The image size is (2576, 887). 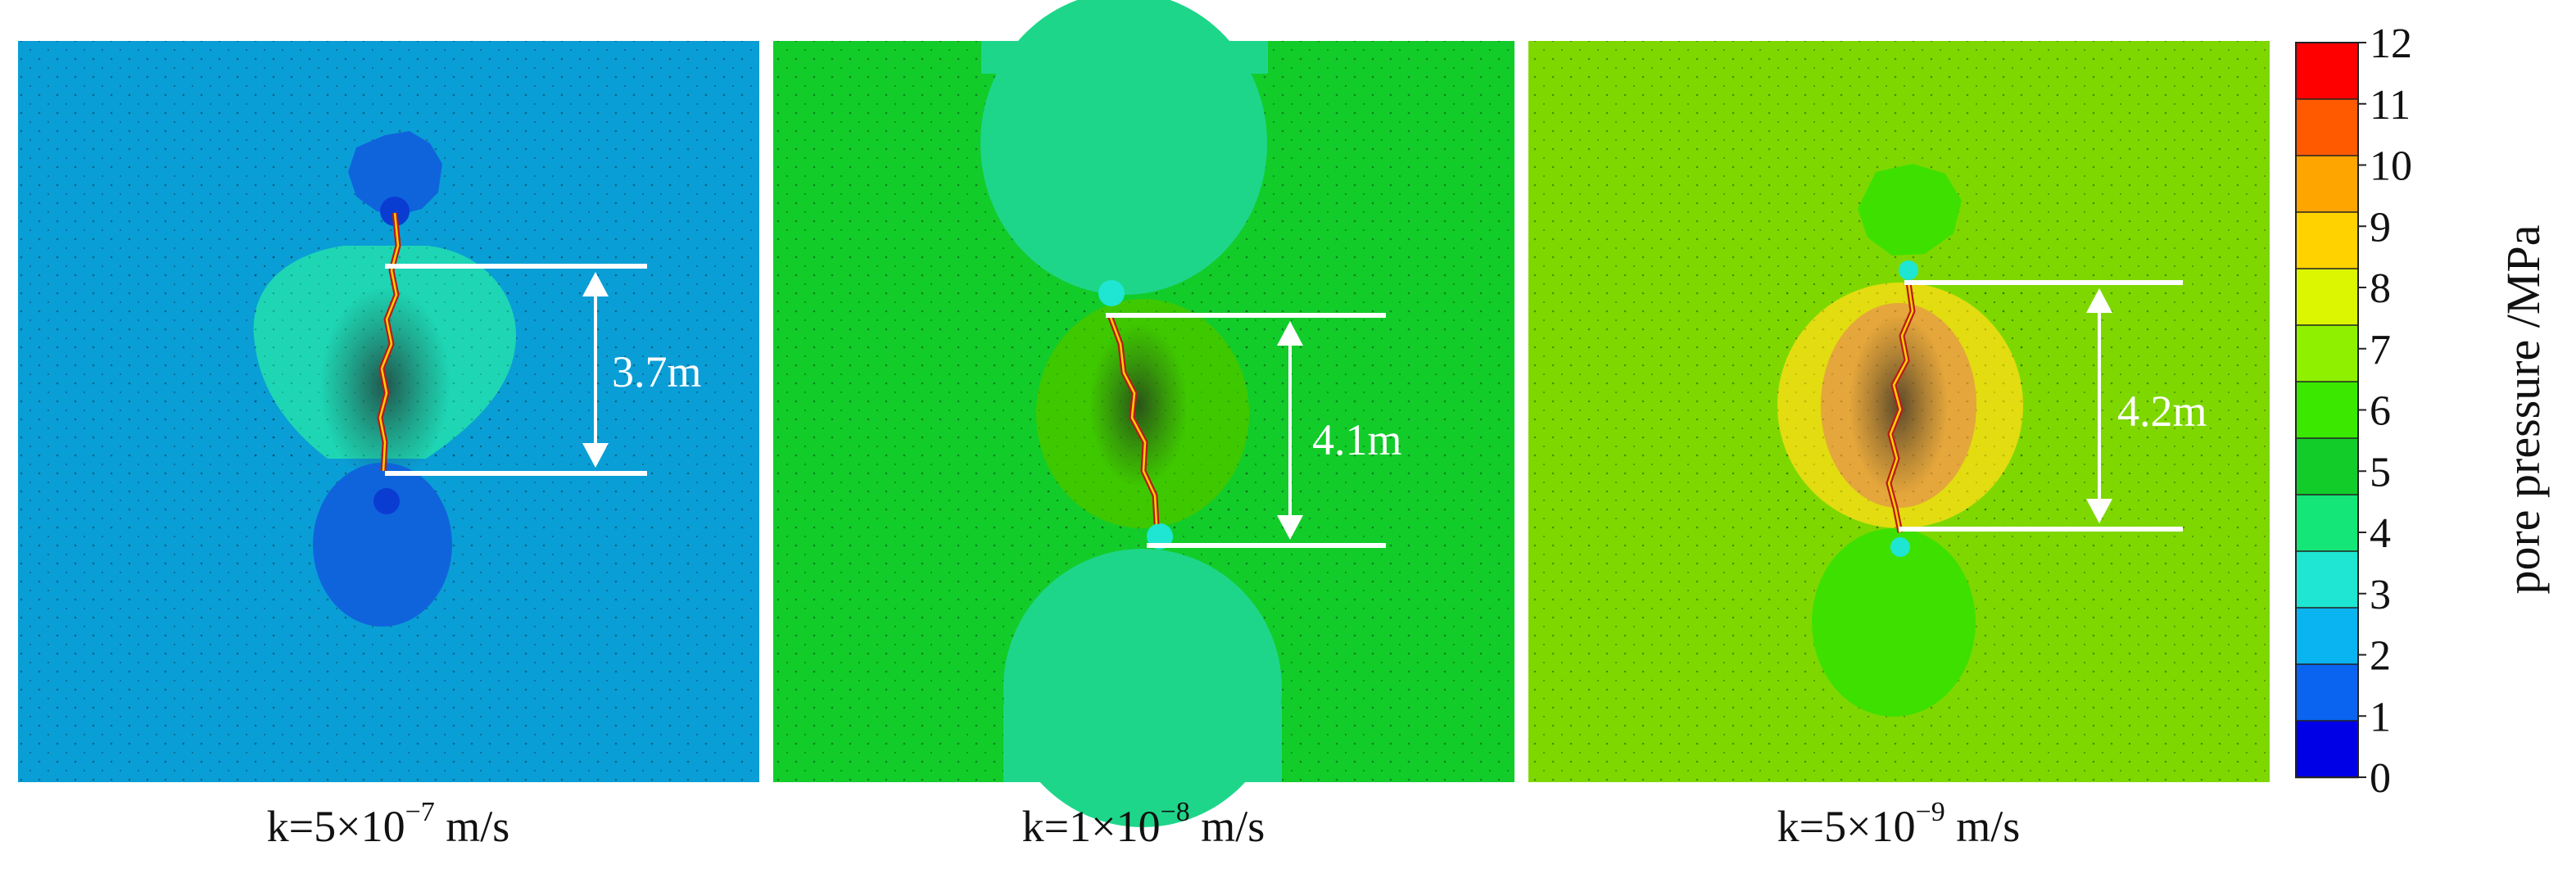 I want to click on measurement-annotation: 4.2m, so click(x=2053, y=406).